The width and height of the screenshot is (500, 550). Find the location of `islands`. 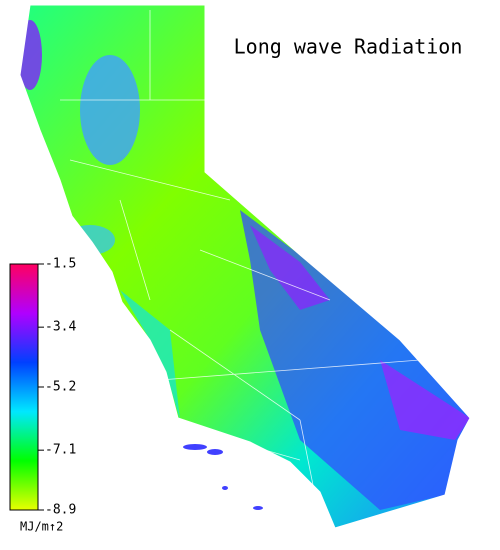

islands is located at coordinates (223, 477).